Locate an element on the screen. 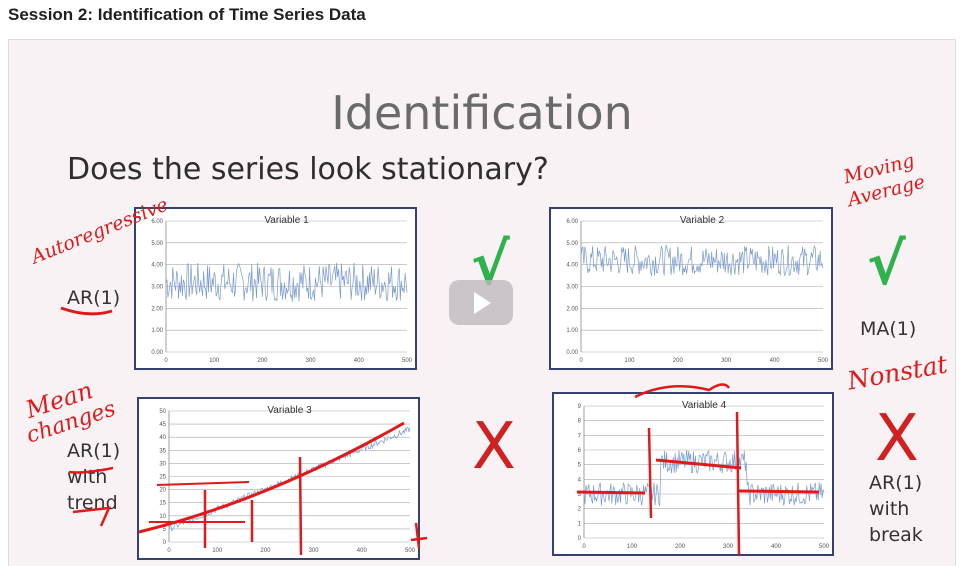  label-trend: trend is located at coordinates (92, 503).